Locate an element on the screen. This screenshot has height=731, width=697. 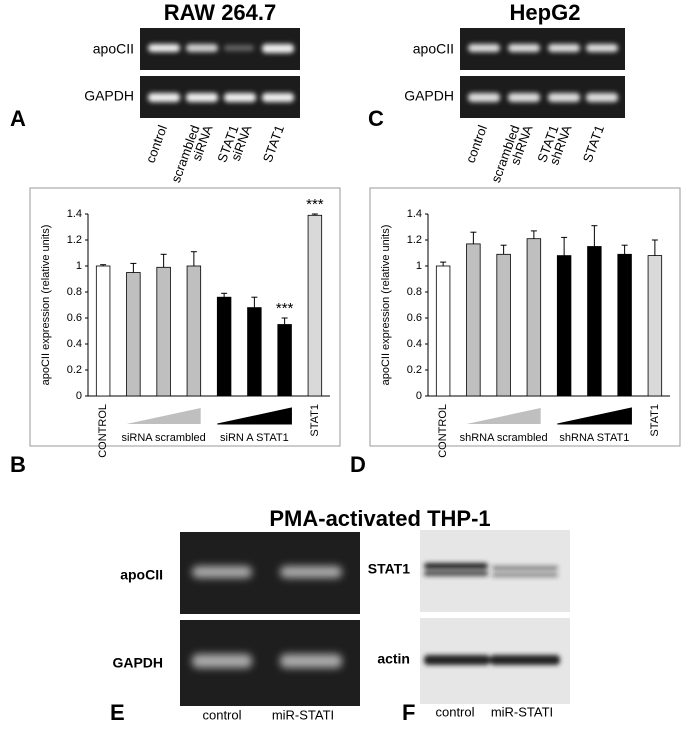
panel-letter: B is located at coordinates (18, 464).